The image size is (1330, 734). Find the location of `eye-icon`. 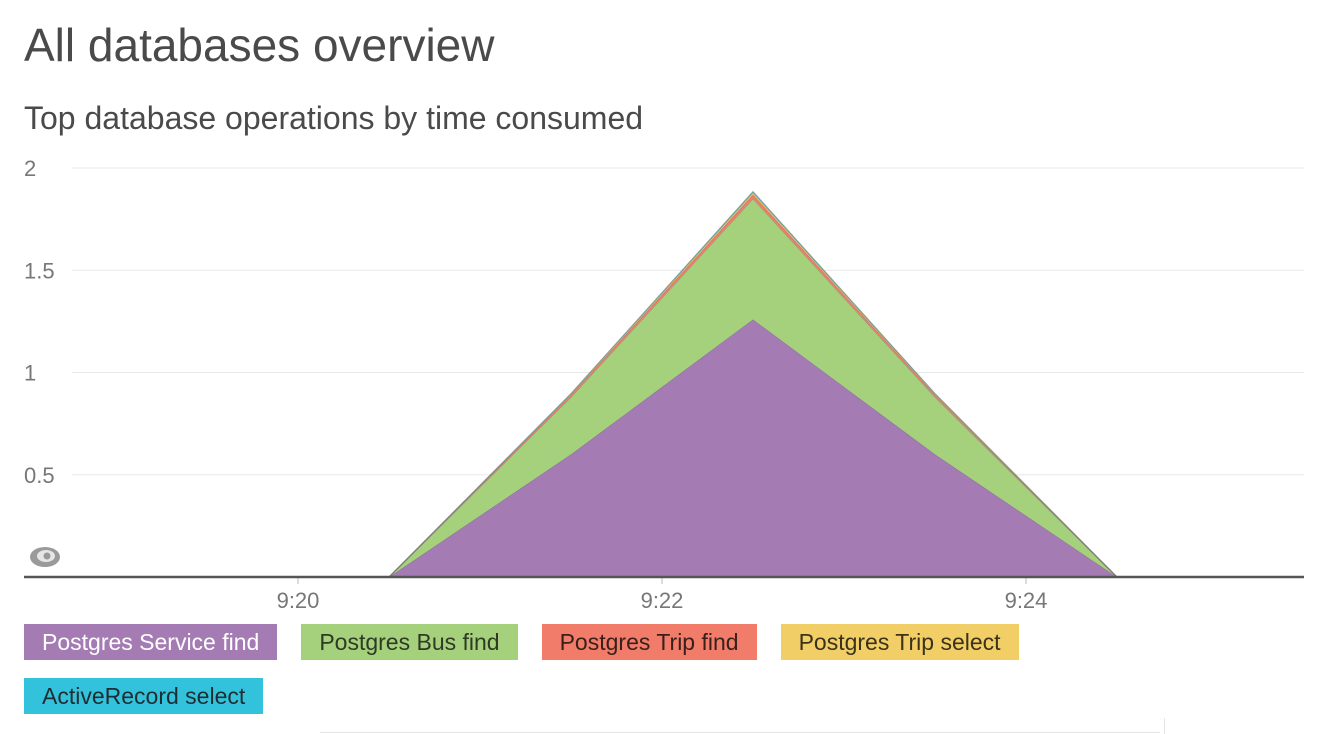

eye-icon is located at coordinates (45, 557).